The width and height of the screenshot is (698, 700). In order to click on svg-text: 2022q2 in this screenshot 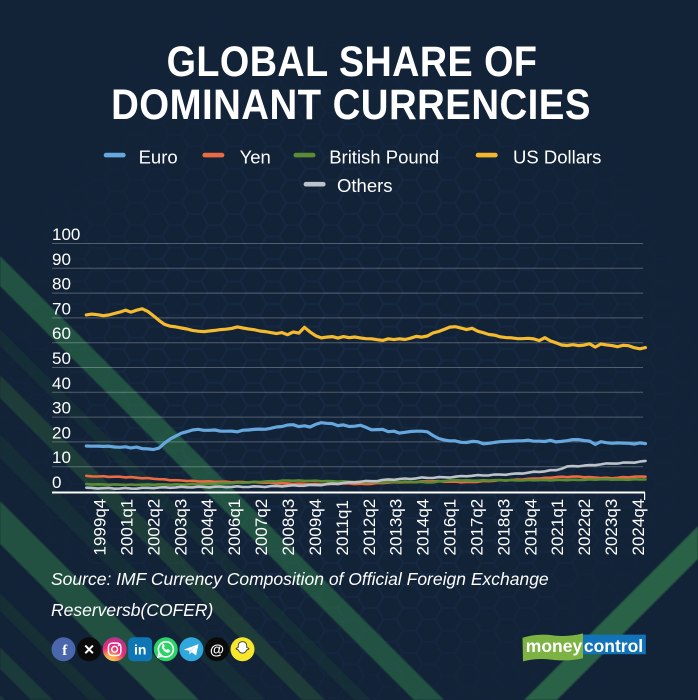, I will do `click(584, 527)`.